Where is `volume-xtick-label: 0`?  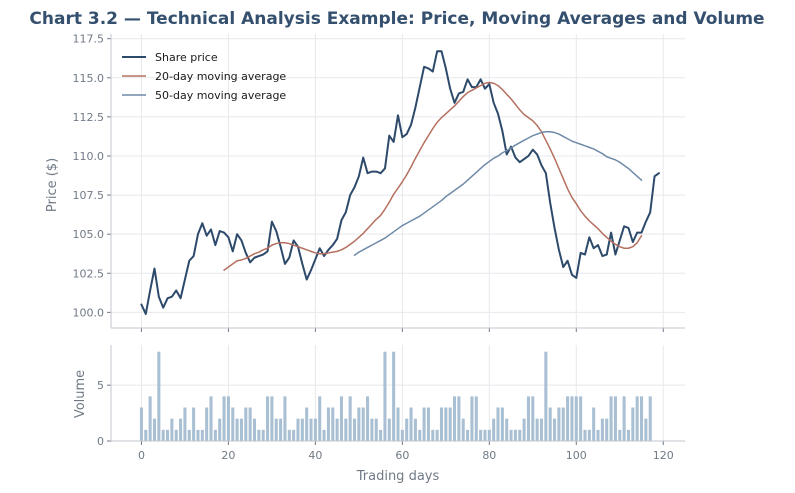
volume-xtick-label: 0 is located at coordinates (141, 455).